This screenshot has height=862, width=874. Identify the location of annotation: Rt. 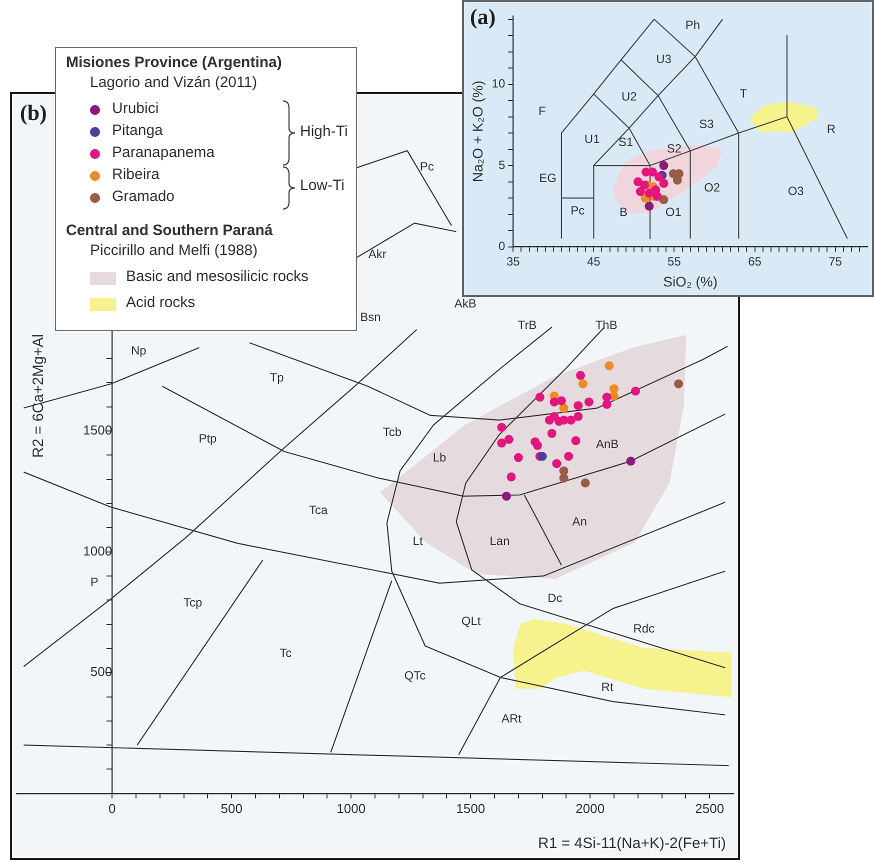
(607, 687).